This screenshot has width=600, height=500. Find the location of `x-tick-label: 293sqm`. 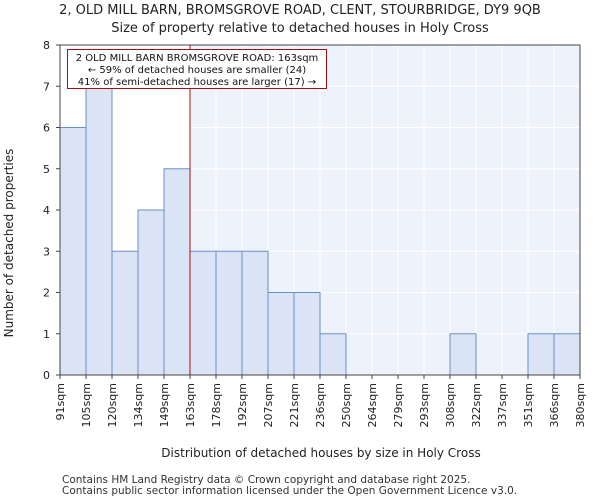

x-tick-label: 293sqm is located at coordinates (424, 405).